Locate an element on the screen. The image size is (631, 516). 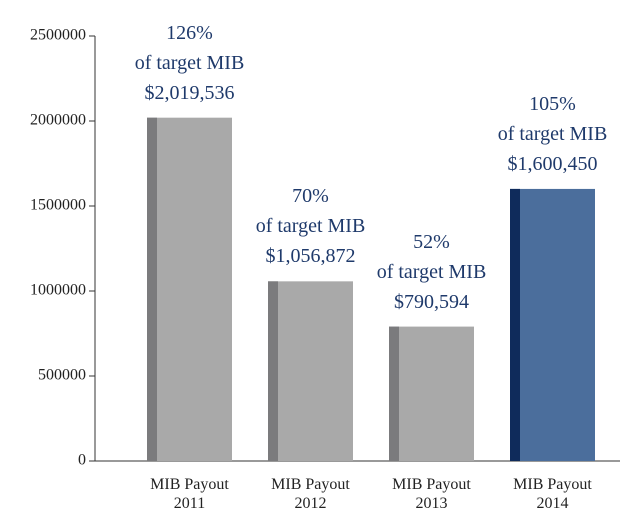
bar-label: 70% of target MIB $1,056,872 is located at coordinates (311, 226).